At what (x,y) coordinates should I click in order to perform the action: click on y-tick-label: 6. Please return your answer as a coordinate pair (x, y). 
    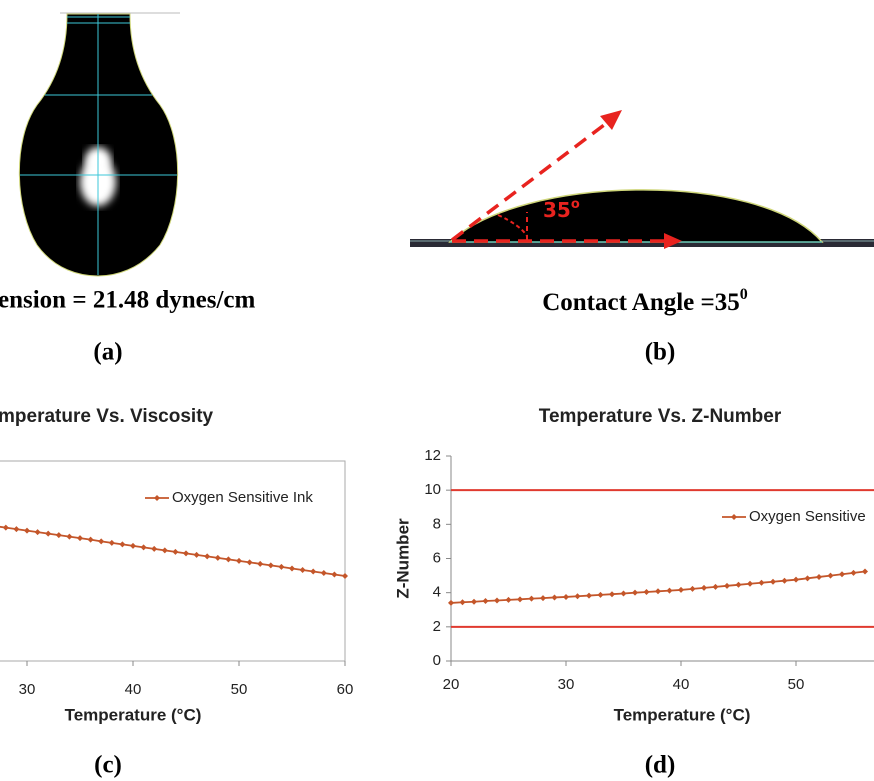
    Looking at the image, I should click on (437, 557).